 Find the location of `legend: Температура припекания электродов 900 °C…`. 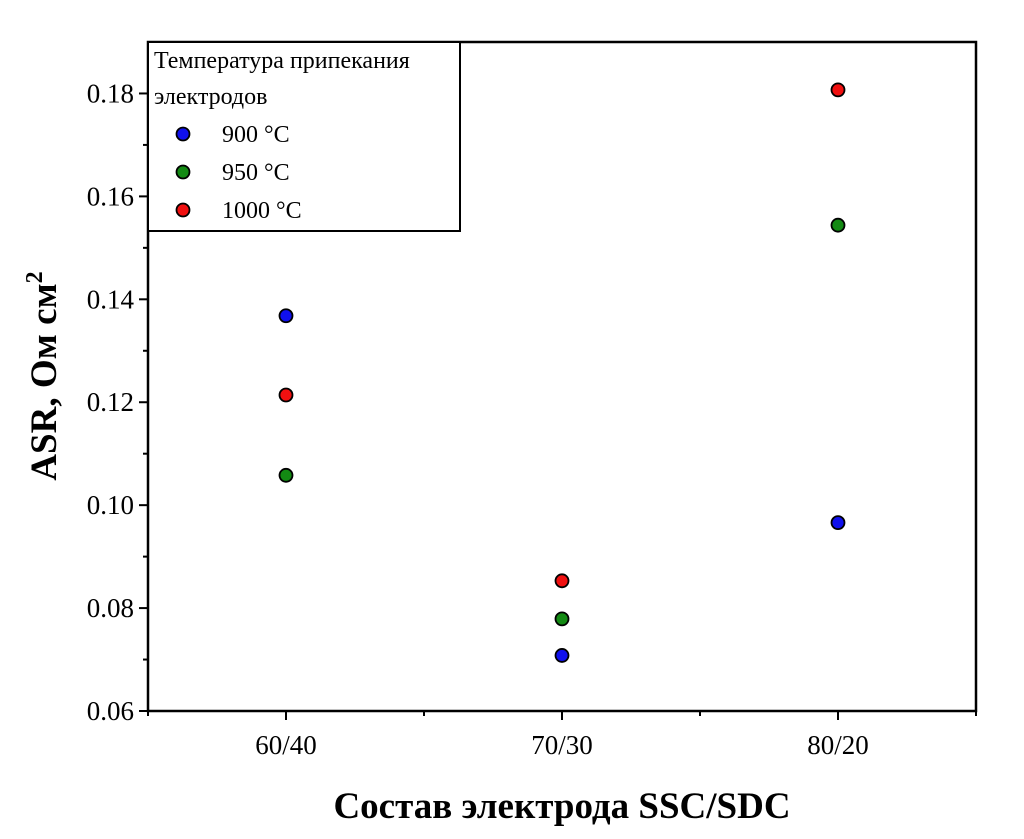

legend: Температура припекания электродов 900 °C… is located at coordinates (304, 136).